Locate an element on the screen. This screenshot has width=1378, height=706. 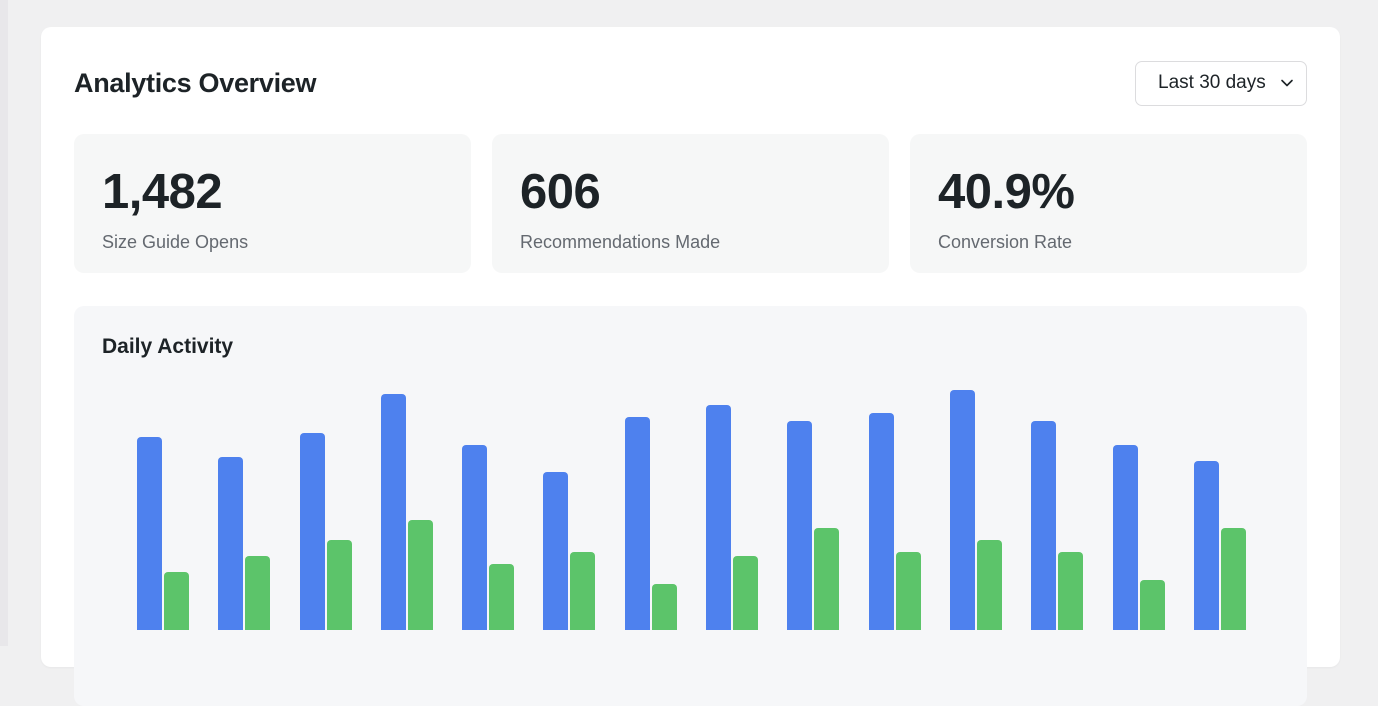
stat-label: Size Guide Opens is located at coordinates (175, 242).